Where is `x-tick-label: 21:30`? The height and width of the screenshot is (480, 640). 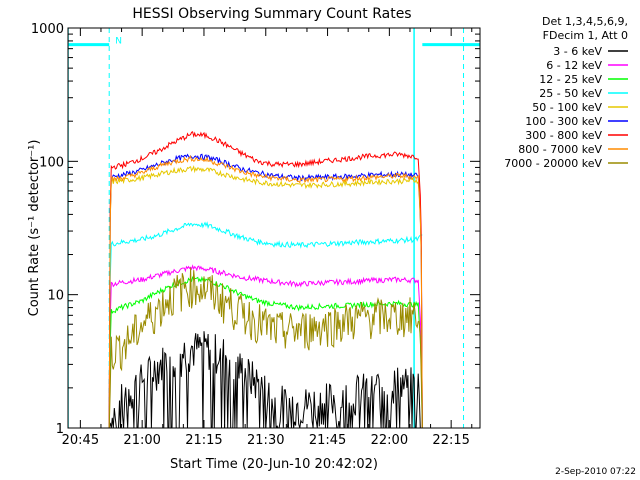
x-tick-label: 21:30 is located at coordinates (265, 440).